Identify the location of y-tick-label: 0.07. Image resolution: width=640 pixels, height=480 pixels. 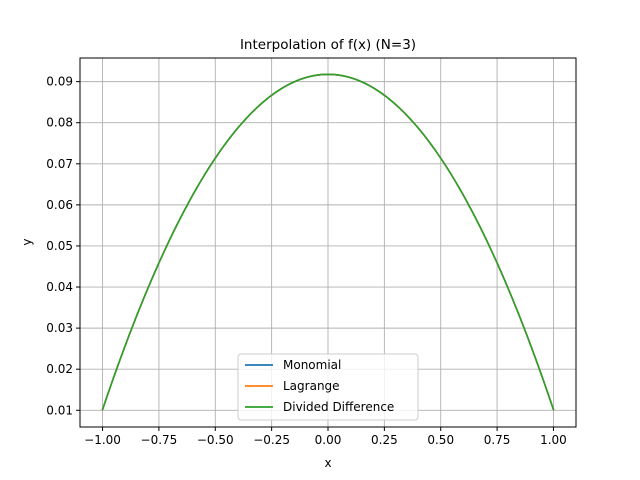
(59, 164).